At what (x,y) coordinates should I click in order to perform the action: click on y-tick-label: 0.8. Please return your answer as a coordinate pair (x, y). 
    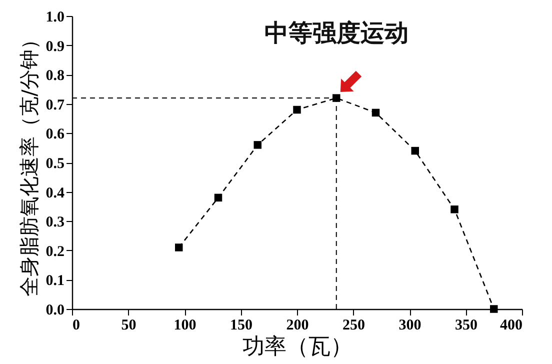
    Looking at the image, I should click on (55, 76).